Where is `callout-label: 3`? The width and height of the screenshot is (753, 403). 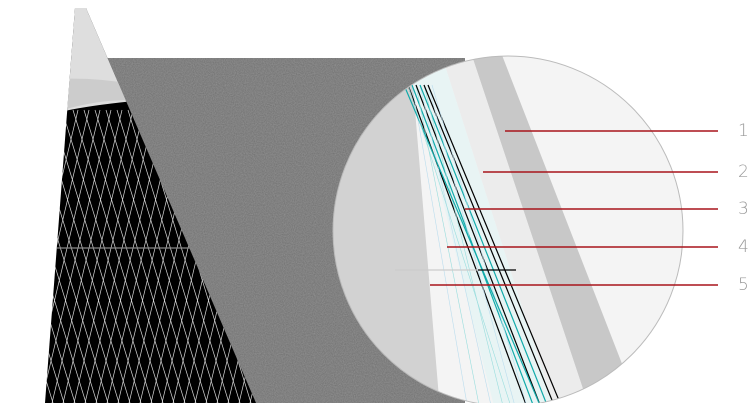
callout-label: 3 is located at coordinates (743, 209).